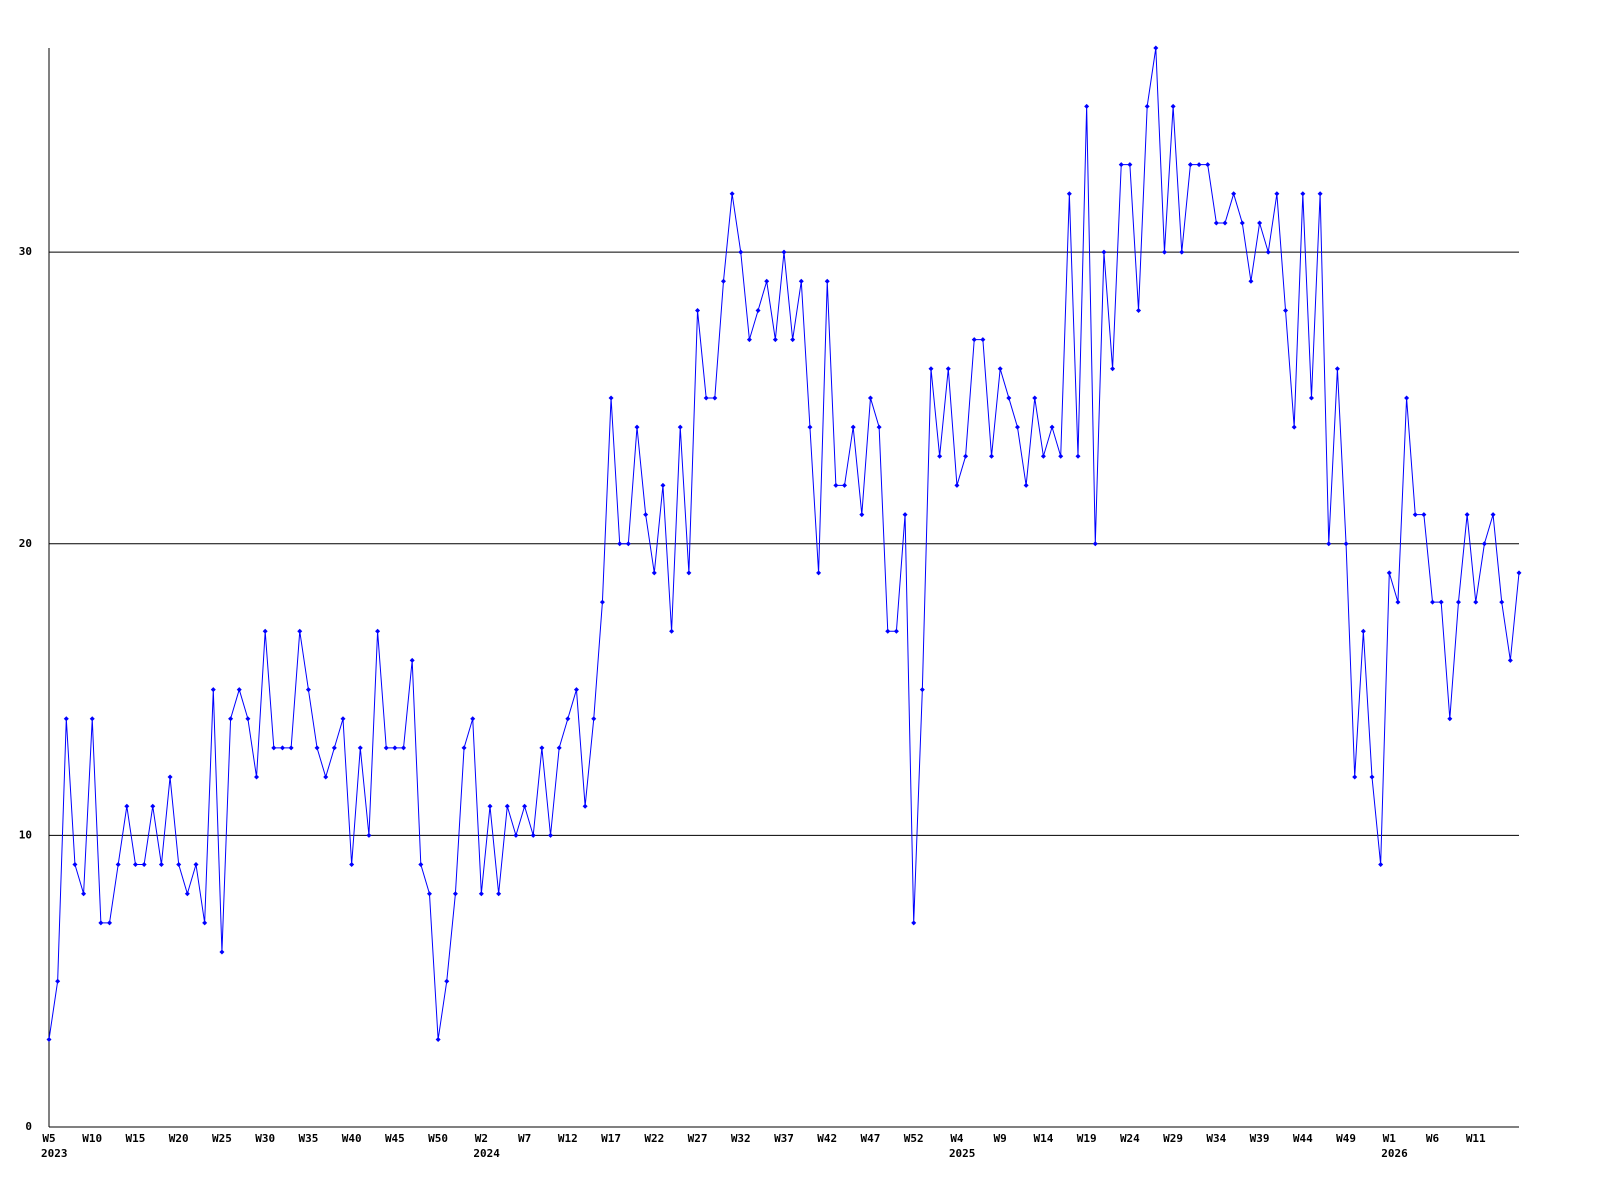 This screenshot has width=1600, height=1200. I want to click on year-label: 2023, so click(54, 1153).